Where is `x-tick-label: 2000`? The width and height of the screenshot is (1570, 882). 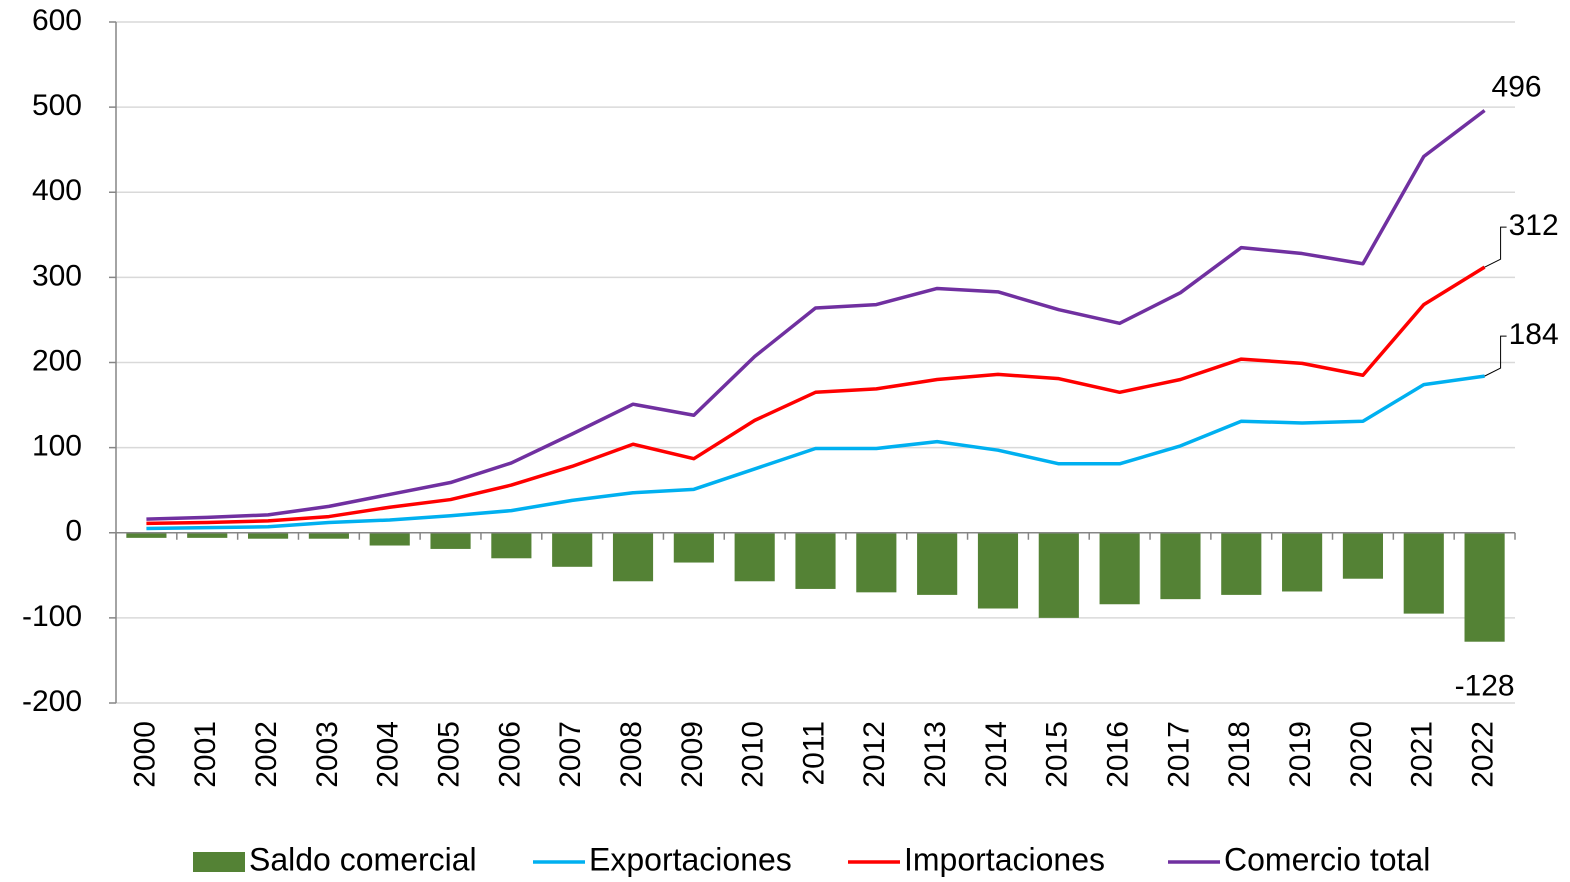 x-tick-label: 2000 is located at coordinates (144, 754).